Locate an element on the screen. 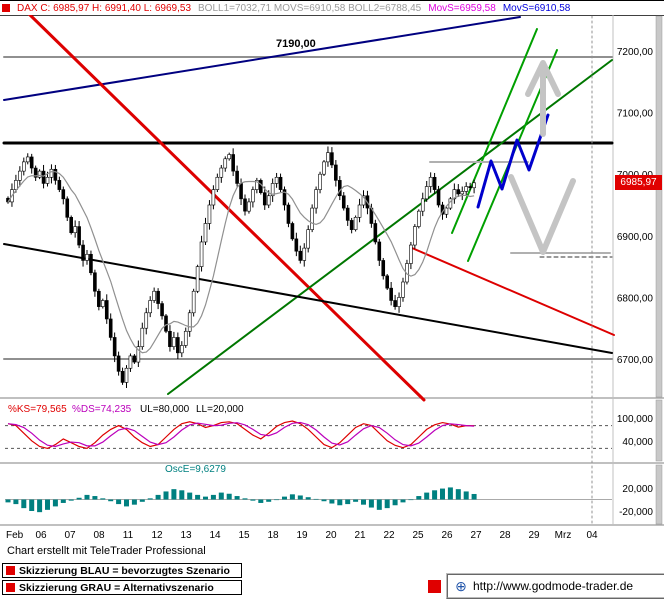 This screenshot has height=603, width=664. stoch-d-line is located at coordinates (241, 434).